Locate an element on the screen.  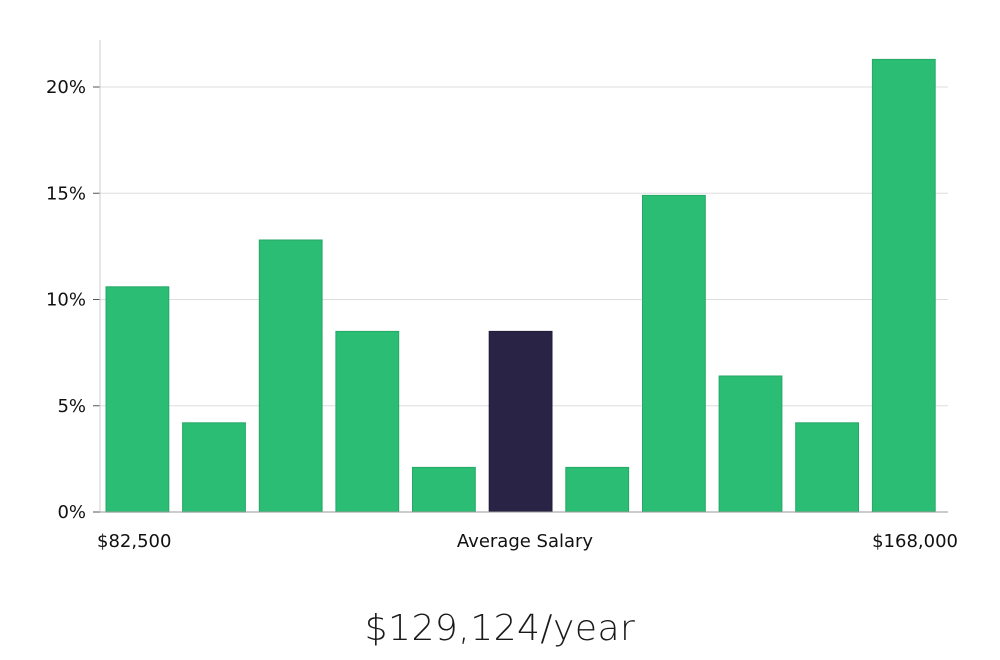
y-tick-label: 5% is located at coordinates (71, 406).